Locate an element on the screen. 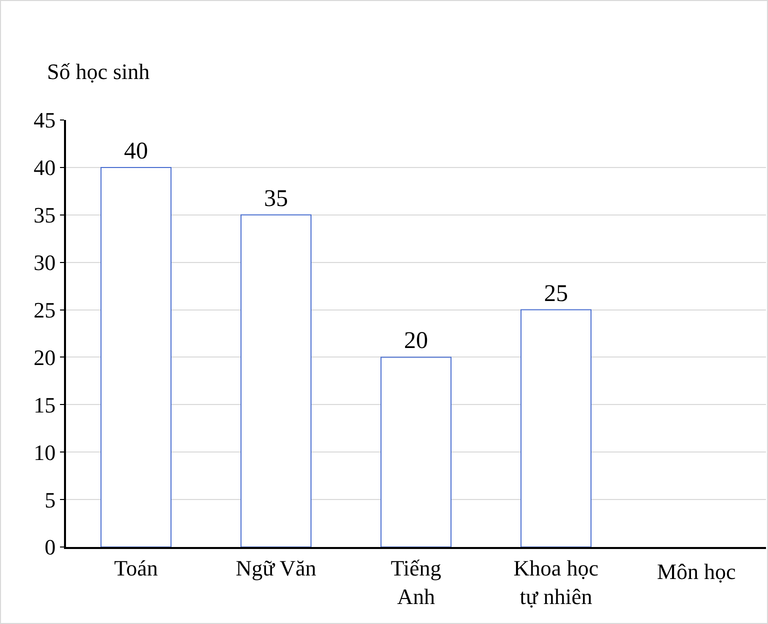 This screenshot has width=768, height=624. y-tick-label: 20 is located at coordinates (45, 357).